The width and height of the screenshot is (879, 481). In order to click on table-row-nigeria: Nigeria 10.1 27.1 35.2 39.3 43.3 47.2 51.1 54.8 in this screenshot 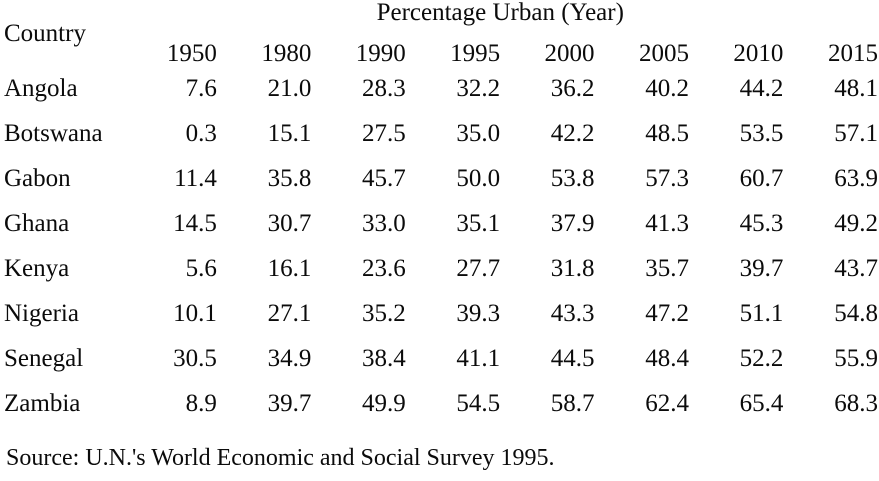, I will do `click(441, 313)`.